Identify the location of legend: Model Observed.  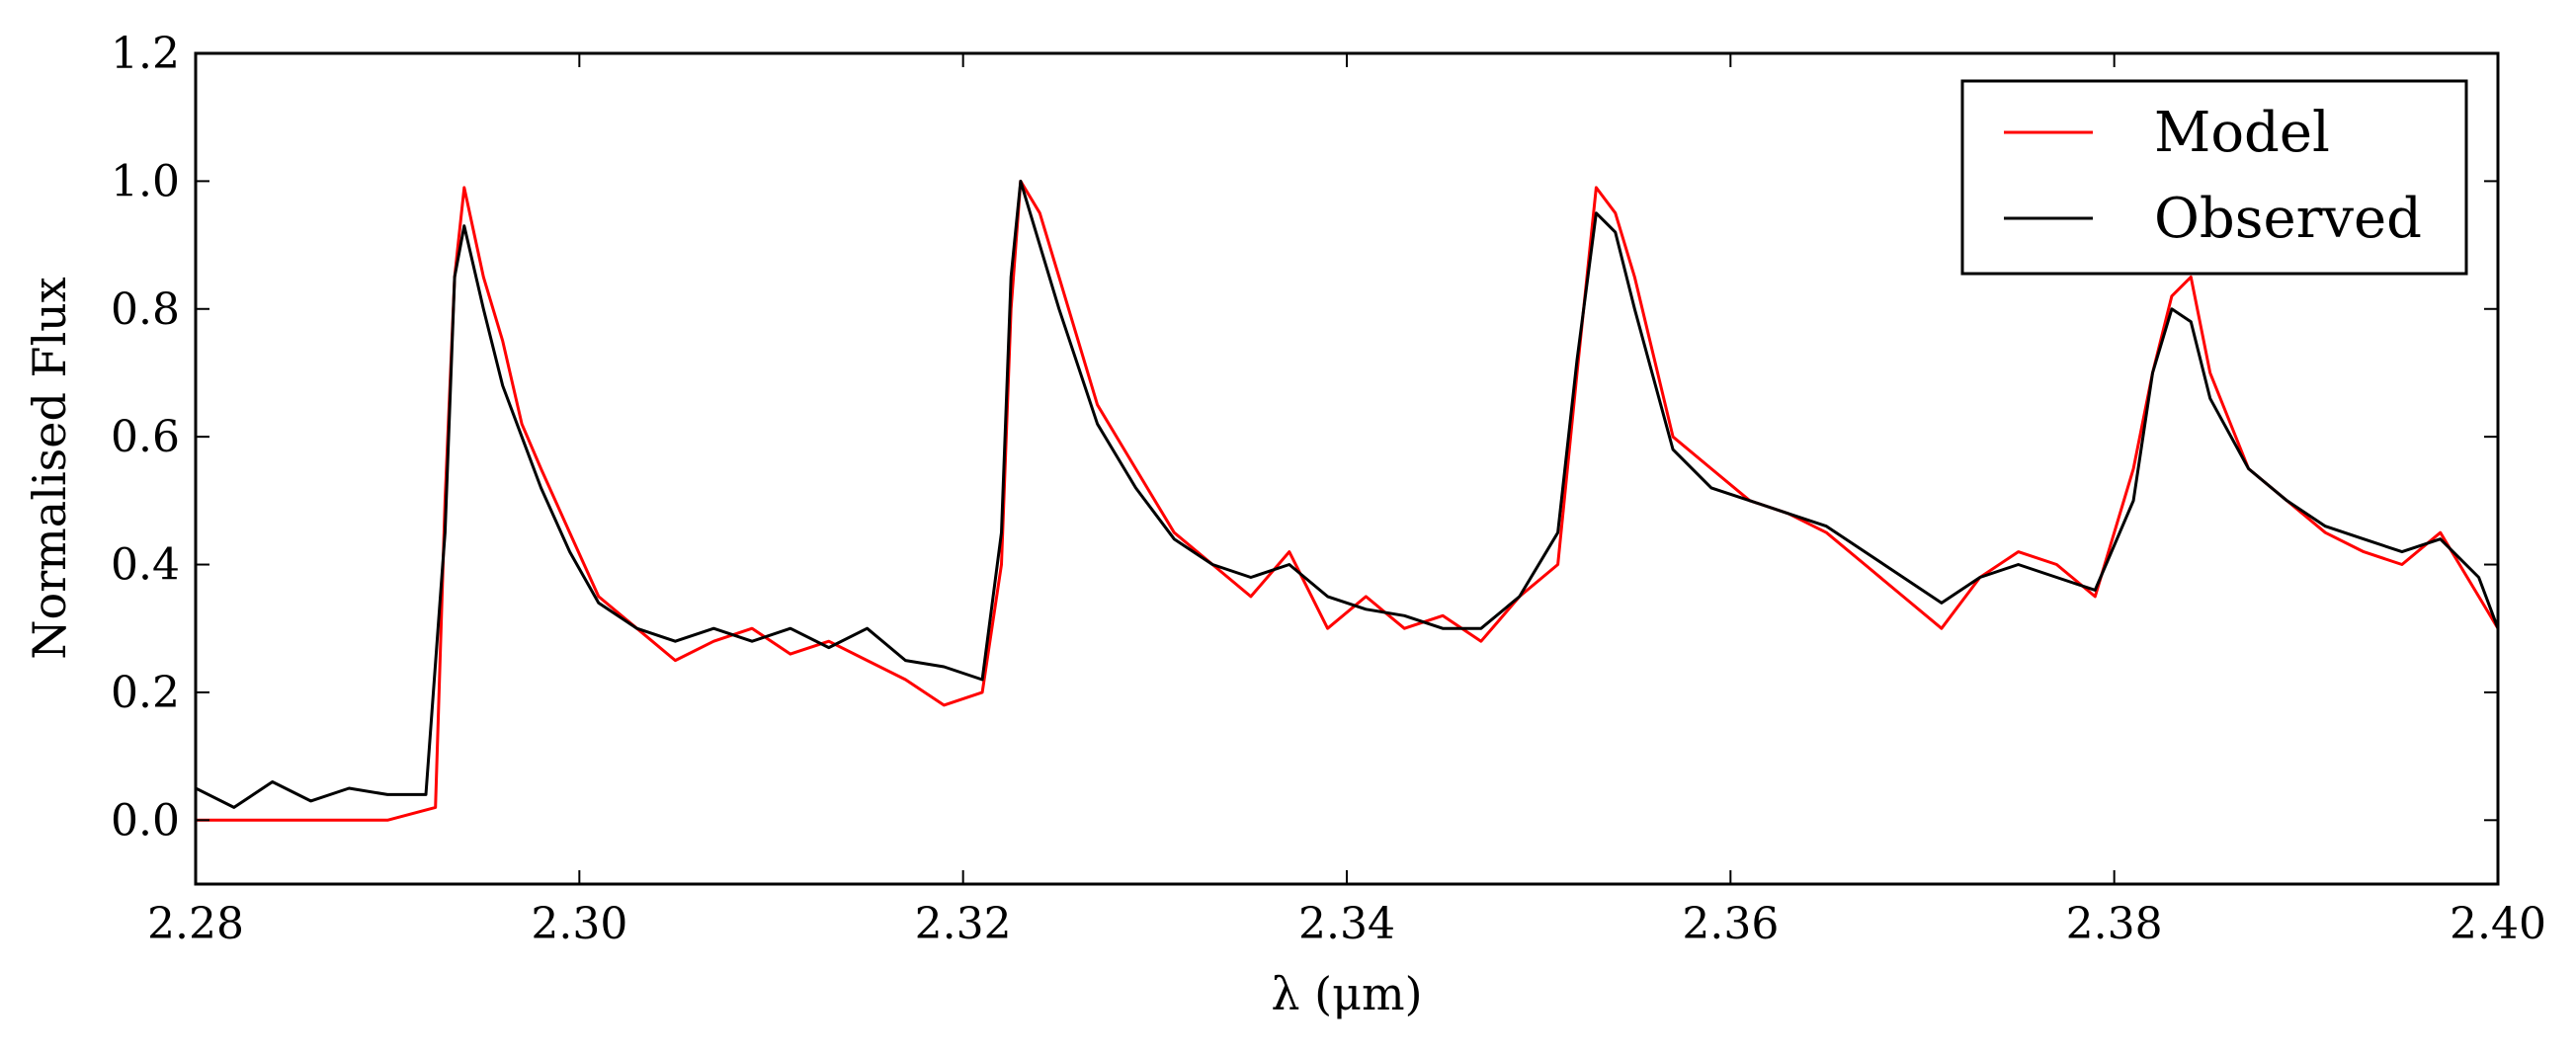
(2214, 177).